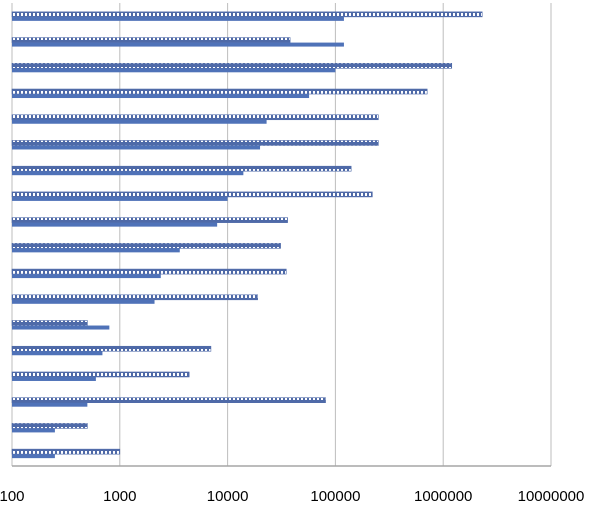 Image resolution: width=600 pixels, height=518 pixels. I want to click on x-tick-label: 10000000, so click(551, 496).